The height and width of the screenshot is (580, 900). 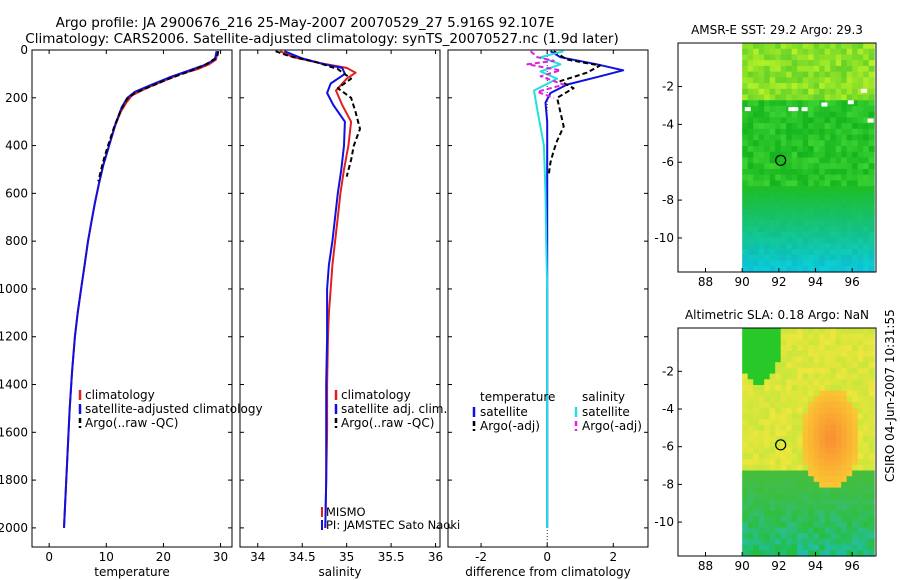 I want to click on y-tick-label: 1400, so click(x=14, y=385).